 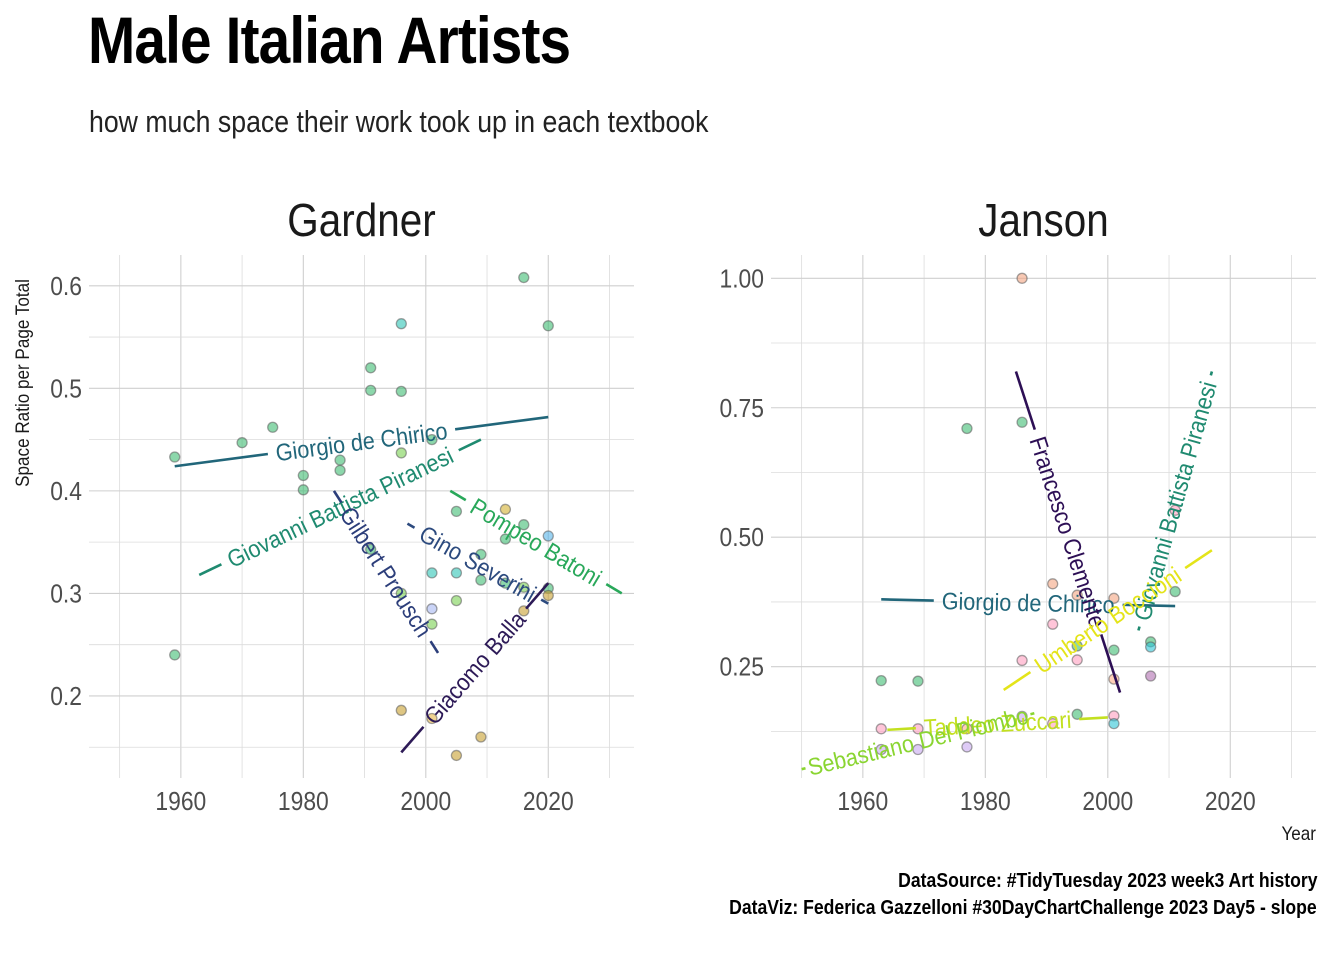 What do you see at coordinates (1107, 802) in the screenshot?
I see `x-tick-label: 2000` at bounding box center [1107, 802].